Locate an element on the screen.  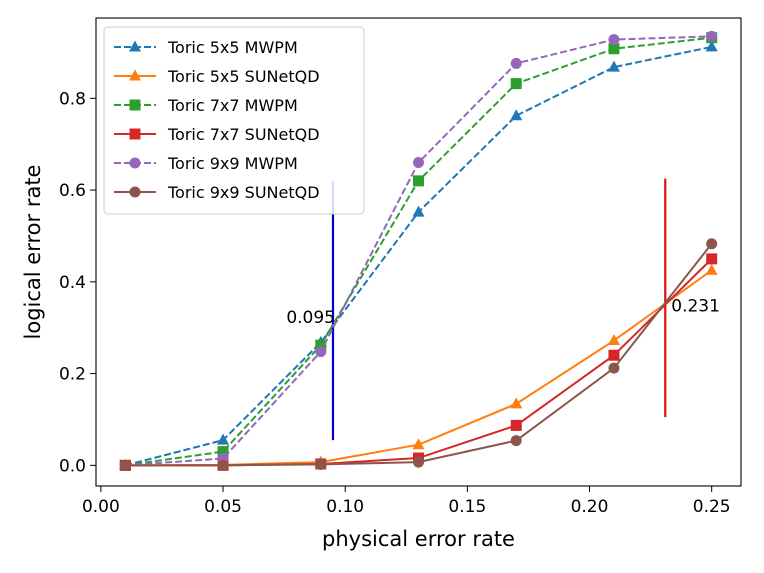
legend-item: Toric 5x5 SUNetQD is located at coordinates (217, 76).